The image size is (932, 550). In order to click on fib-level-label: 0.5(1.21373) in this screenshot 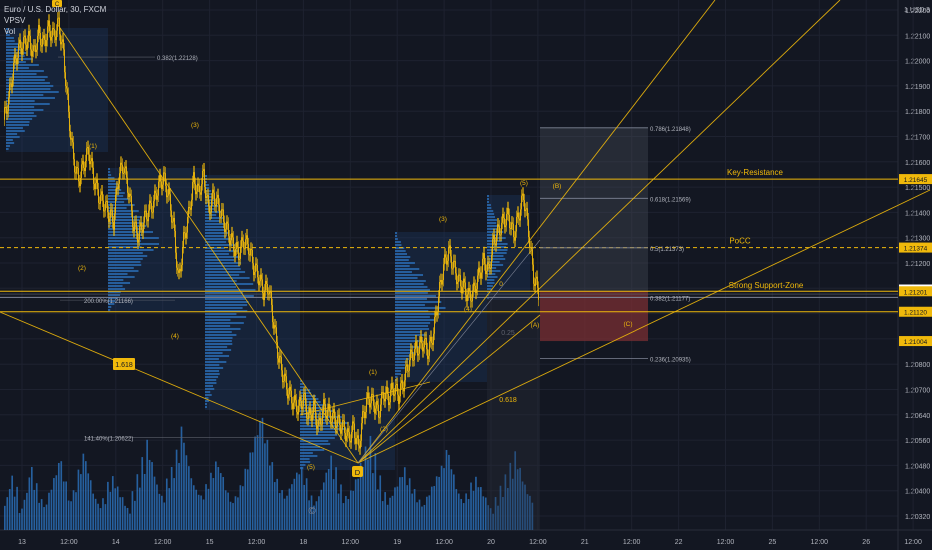, I will do `click(667, 250)`.